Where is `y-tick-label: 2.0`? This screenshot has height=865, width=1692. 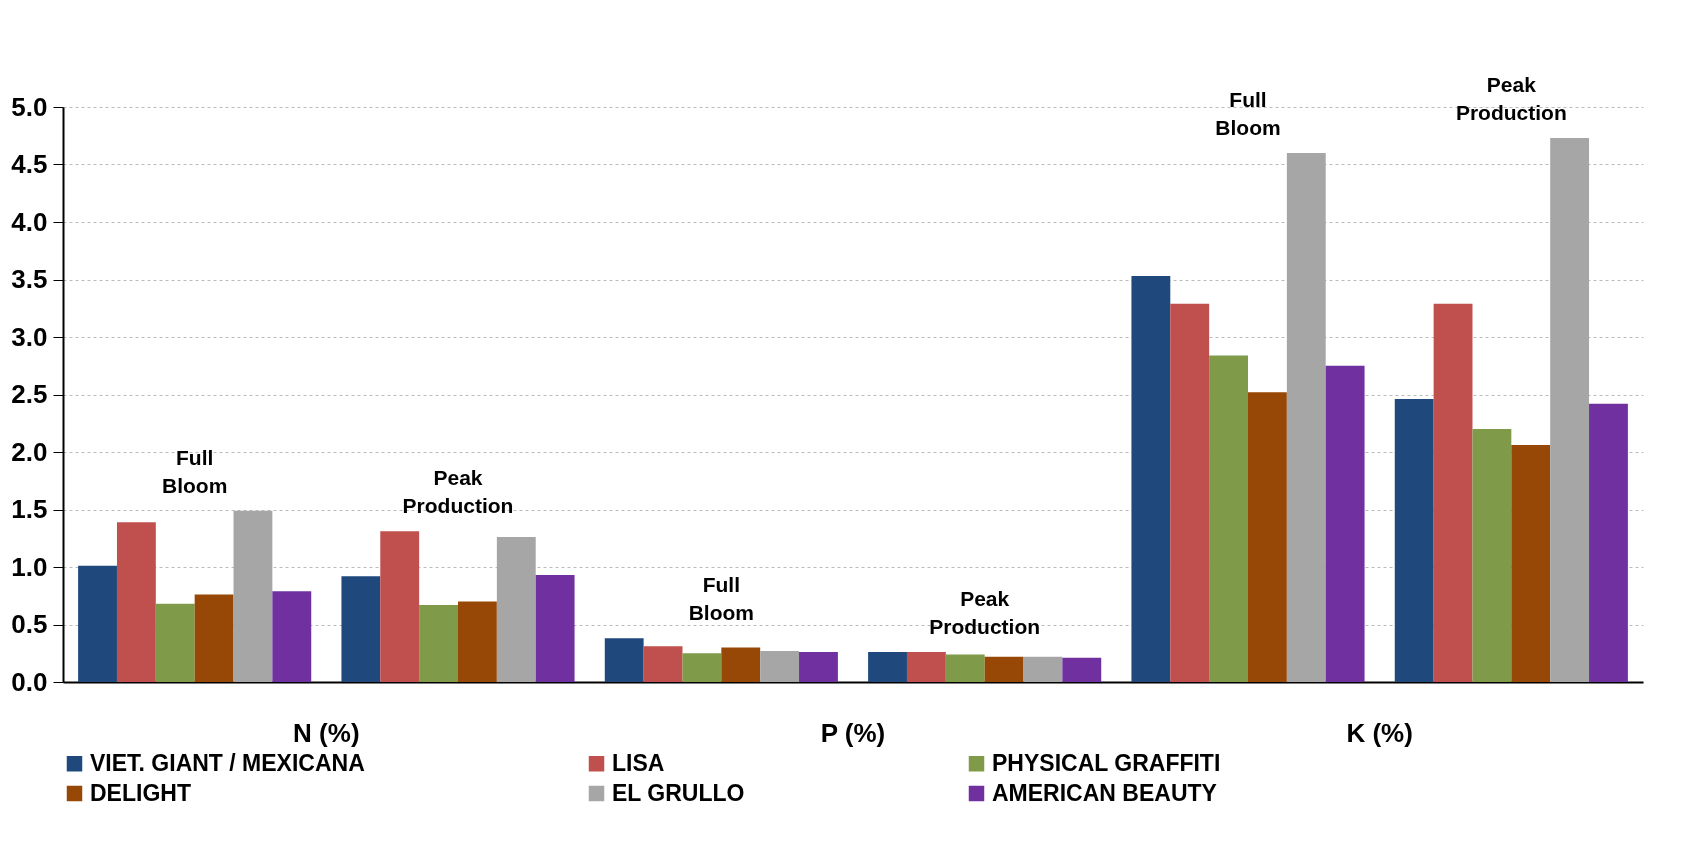 y-tick-label: 2.0 is located at coordinates (29, 451).